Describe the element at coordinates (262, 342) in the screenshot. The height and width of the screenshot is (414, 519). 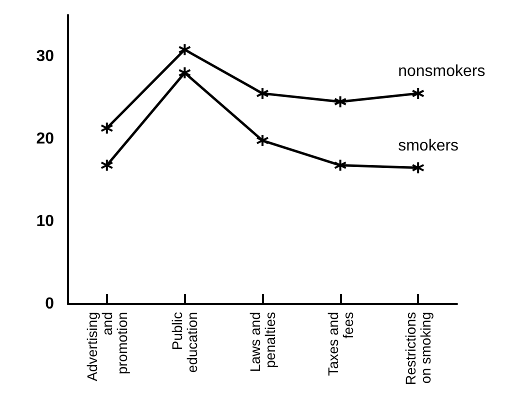
I see `x-tick-label: Laws and penalties` at that location.